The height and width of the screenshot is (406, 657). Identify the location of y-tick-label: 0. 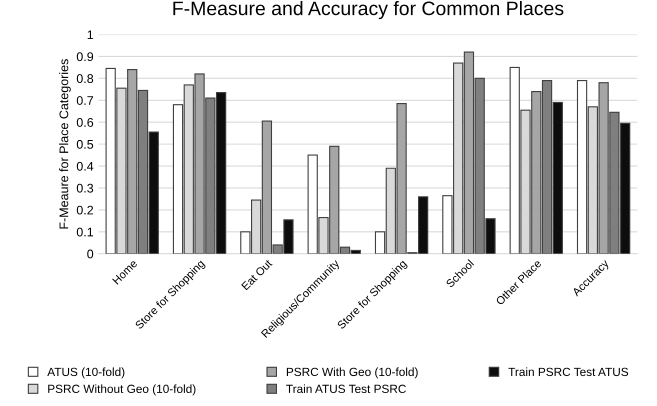
(90, 254).